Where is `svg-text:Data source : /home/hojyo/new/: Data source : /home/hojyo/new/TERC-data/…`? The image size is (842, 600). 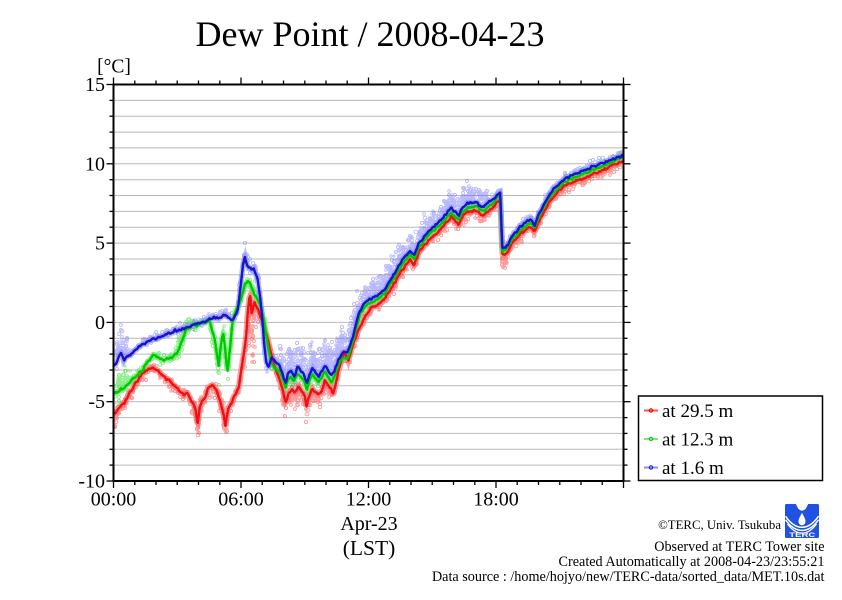
svg-text:Data source : /home/hojyo/new/: Data source : /home/hojyo/new/TERC-data/… is located at coordinates (628, 577).